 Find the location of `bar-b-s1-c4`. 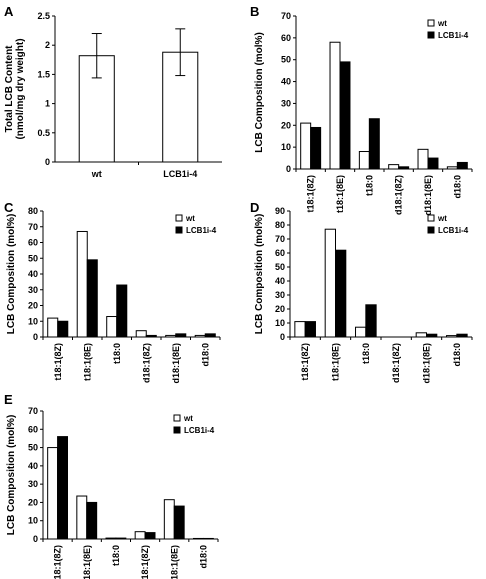

bar-b-s1-c4 is located at coordinates (433, 163).